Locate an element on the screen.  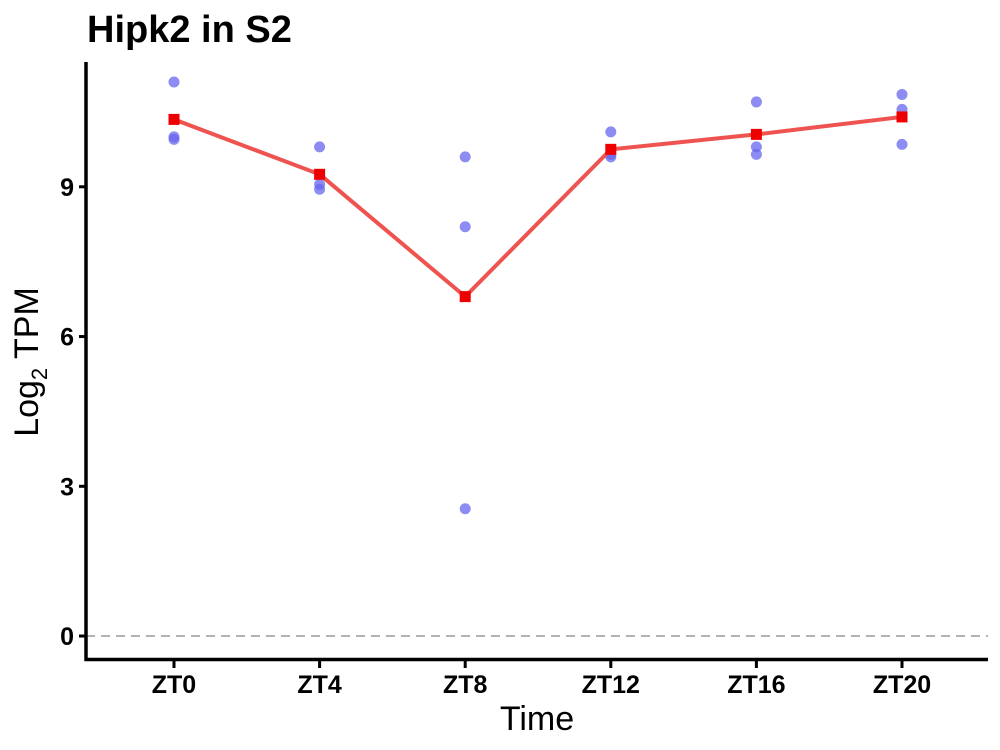
x-tick-label: ZT16 is located at coordinates (756, 685).